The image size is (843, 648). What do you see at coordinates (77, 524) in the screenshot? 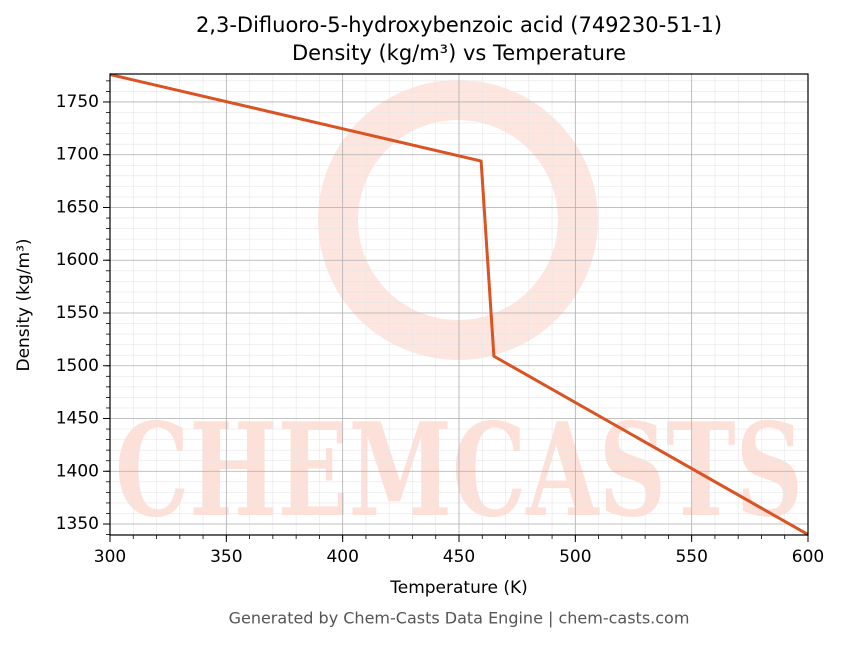
I see `y-tick-label: 1350` at bounding box center [77, 524].